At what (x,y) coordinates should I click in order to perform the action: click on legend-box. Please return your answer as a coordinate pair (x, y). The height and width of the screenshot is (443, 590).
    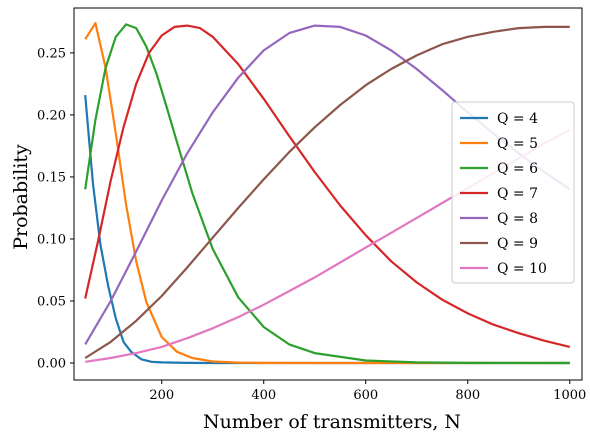
    Looking at the image, I should click on (513, 192).